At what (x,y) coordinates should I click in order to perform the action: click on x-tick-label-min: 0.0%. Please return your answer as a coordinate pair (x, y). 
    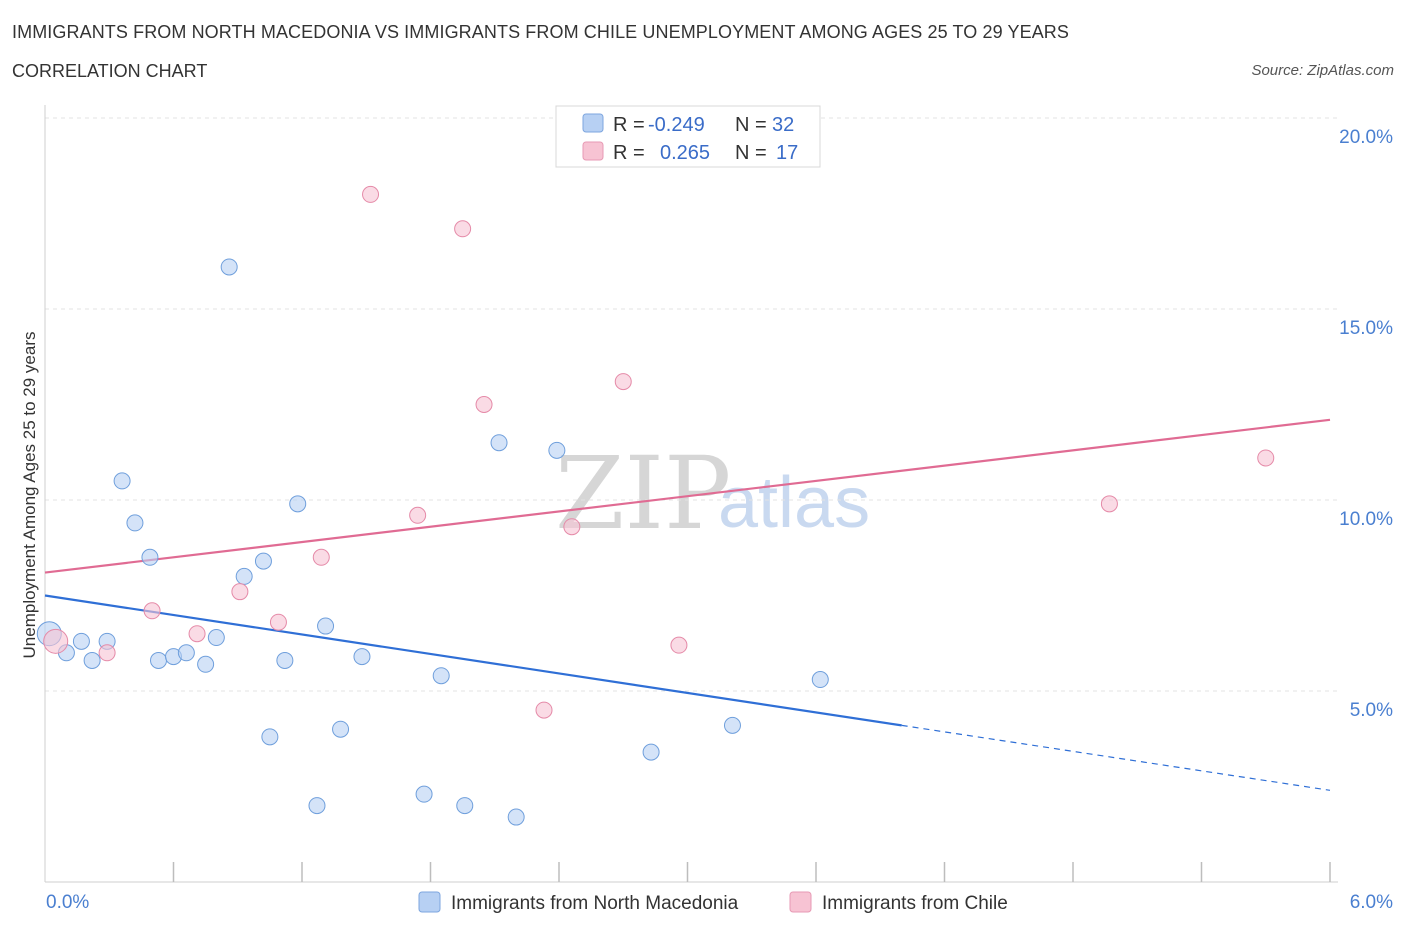
    Looking at the image, I should click on (67, 902).